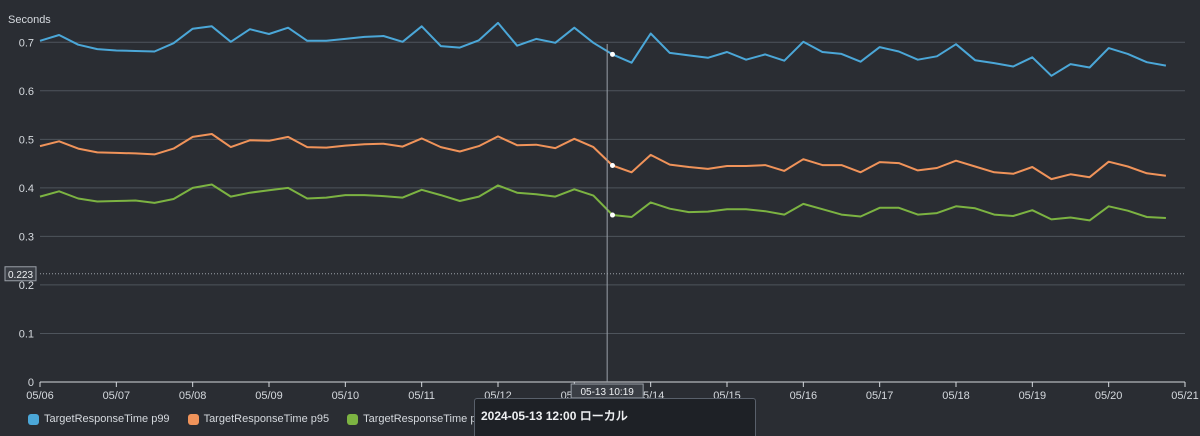  What do you see at coordinates (266, 419) in the screenshot?
I see `legend-label-p95: TargetResponseTime p95` at bounding box center [266, 419].